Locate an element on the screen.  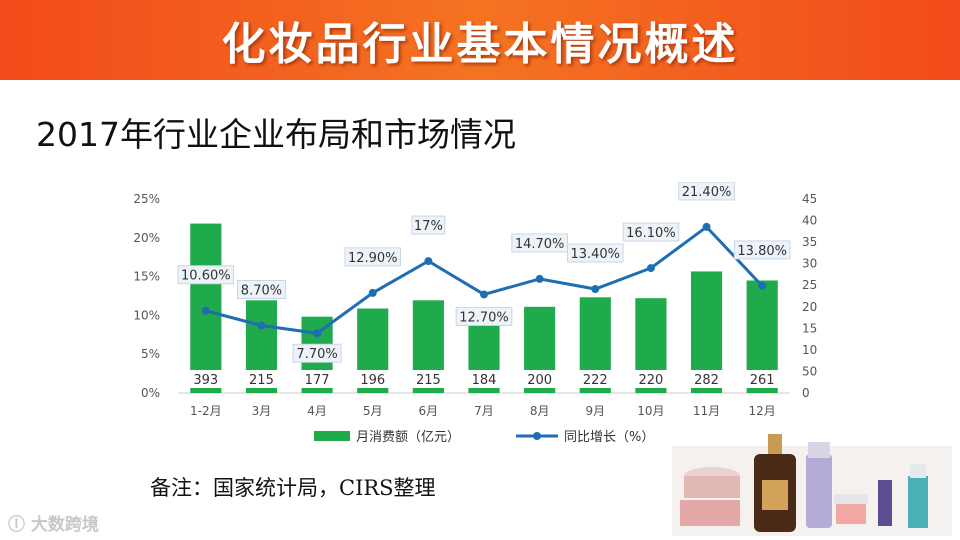
right-axis: 0 50 100 150 200 250 300 350 400 450 is located at coordinates (810, 296).